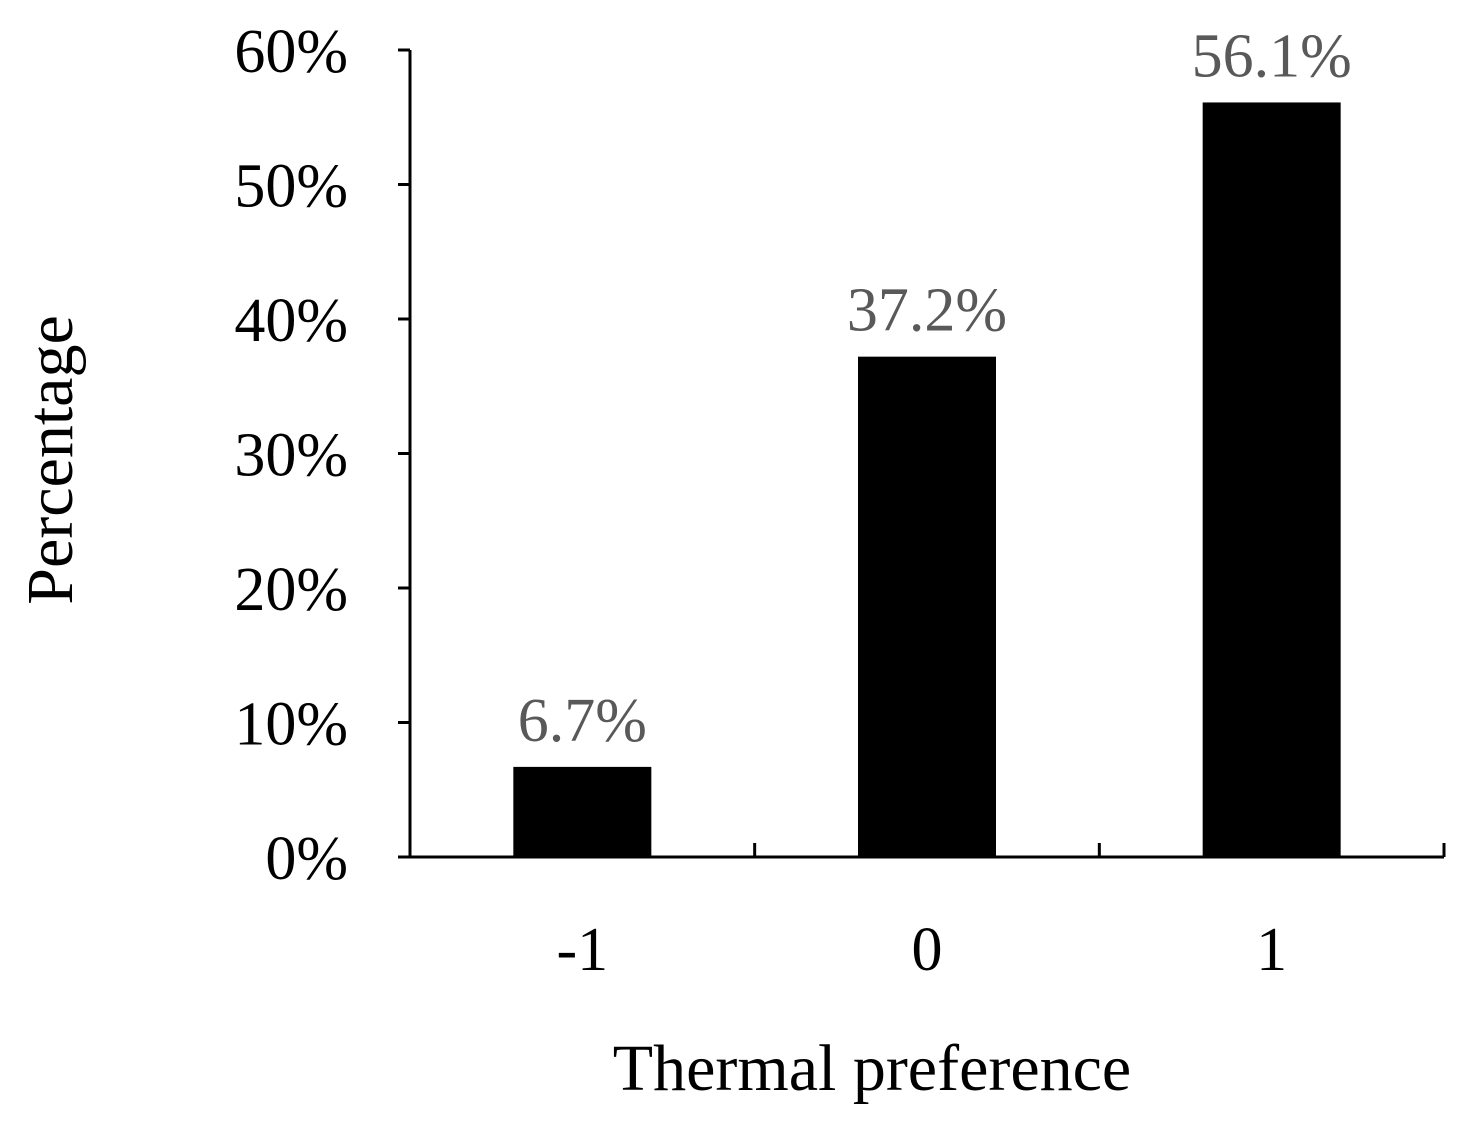  What do you see at coordinates (1272, 56) in the screenshot?
I see `bar-data-label: 56.1%` at bounding box center [1272, 56].